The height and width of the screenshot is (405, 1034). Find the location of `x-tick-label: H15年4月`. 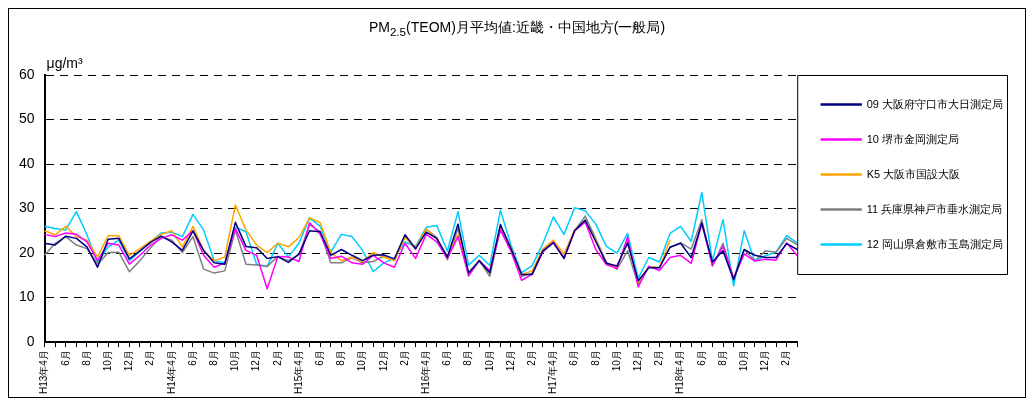

x-tick-label: H15年4月 is located at coordinates (298, 372).